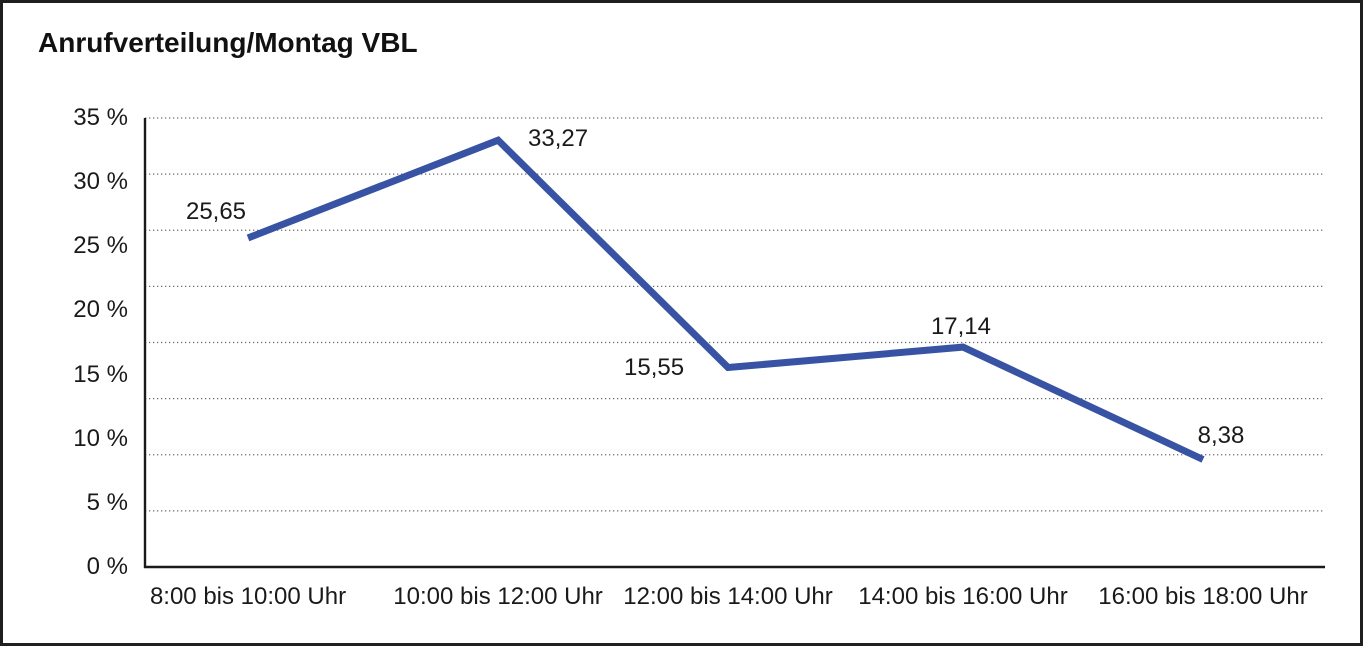 Image resolution: width=1363 pixels, height=646 pixels. What do you see at coordinates (248, 596) in the screenshot?
I see `x-tick-label: 8:00 bis 10:00 Uhr` at bounding box center [248, 596].